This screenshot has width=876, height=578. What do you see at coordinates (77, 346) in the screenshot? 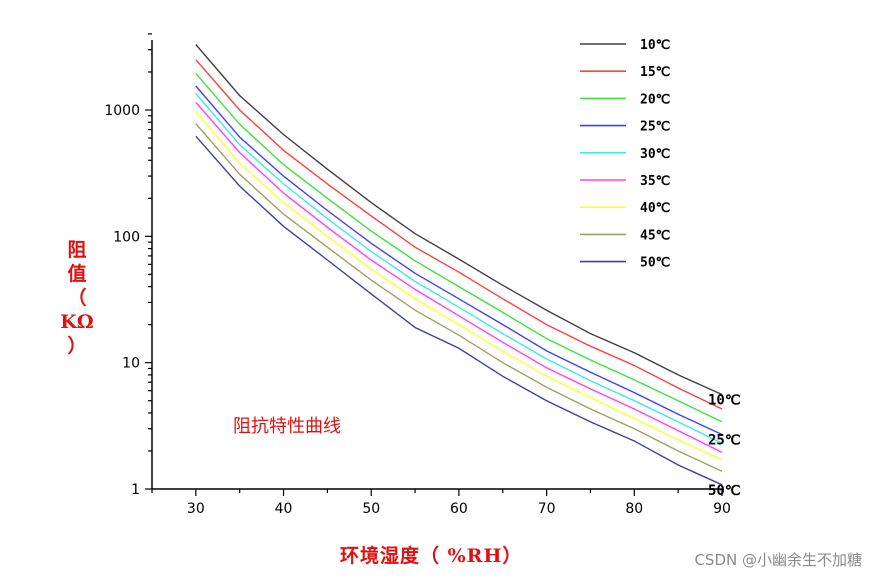
I see `y-axis-label-char: ）` at bounding box center [77, 346].